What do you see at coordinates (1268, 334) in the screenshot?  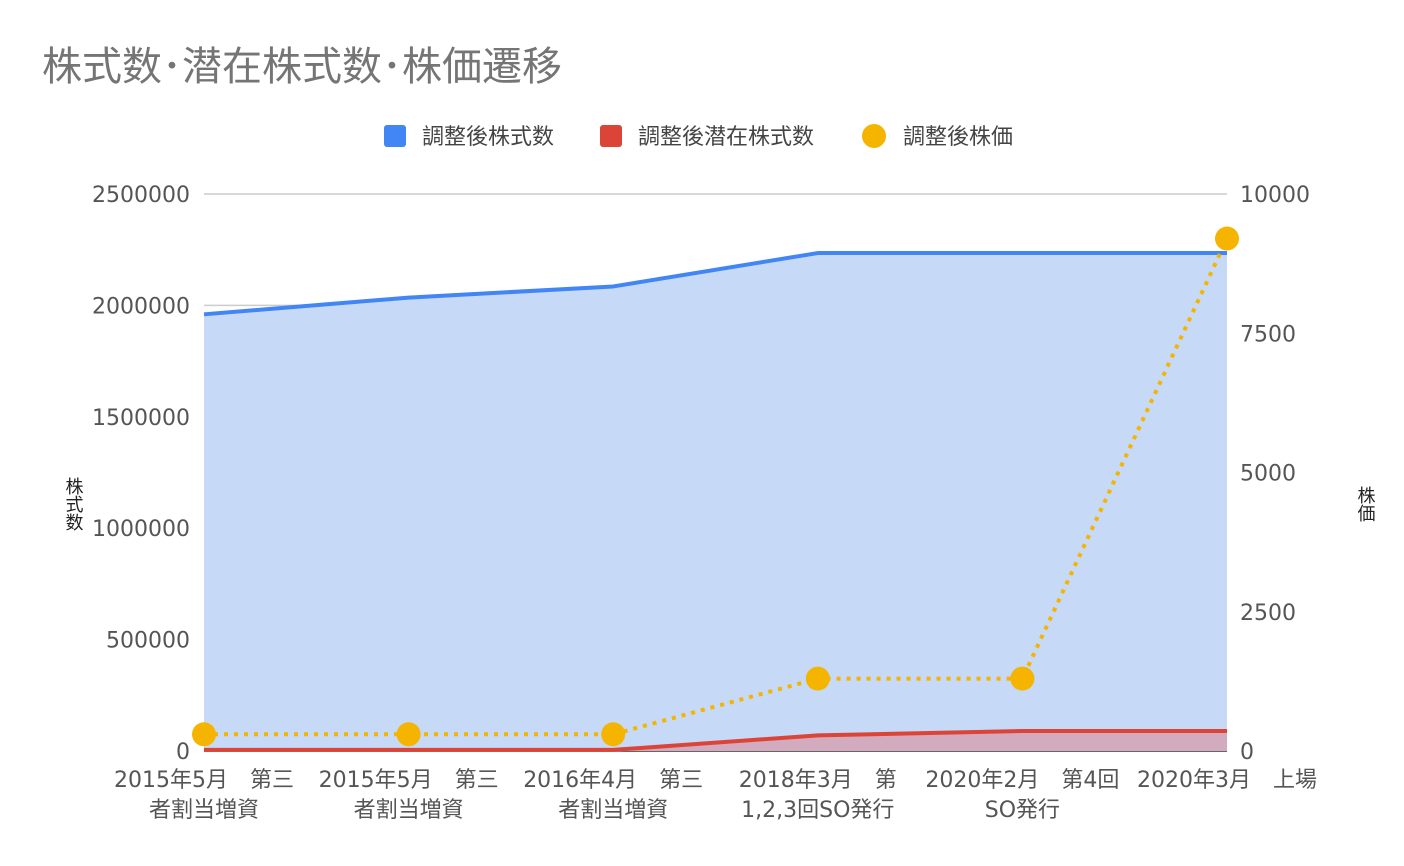 I see `y-right-tick-label: 7500` at bounding box center [1268, 334].